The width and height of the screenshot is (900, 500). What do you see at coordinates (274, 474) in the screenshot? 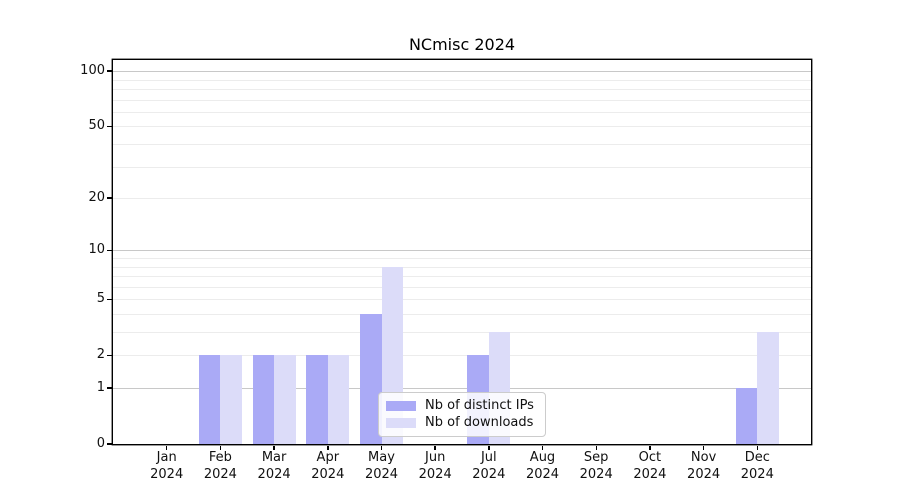
I see `x-tick-year-mar: 2024` at bounding box center [274, 474].